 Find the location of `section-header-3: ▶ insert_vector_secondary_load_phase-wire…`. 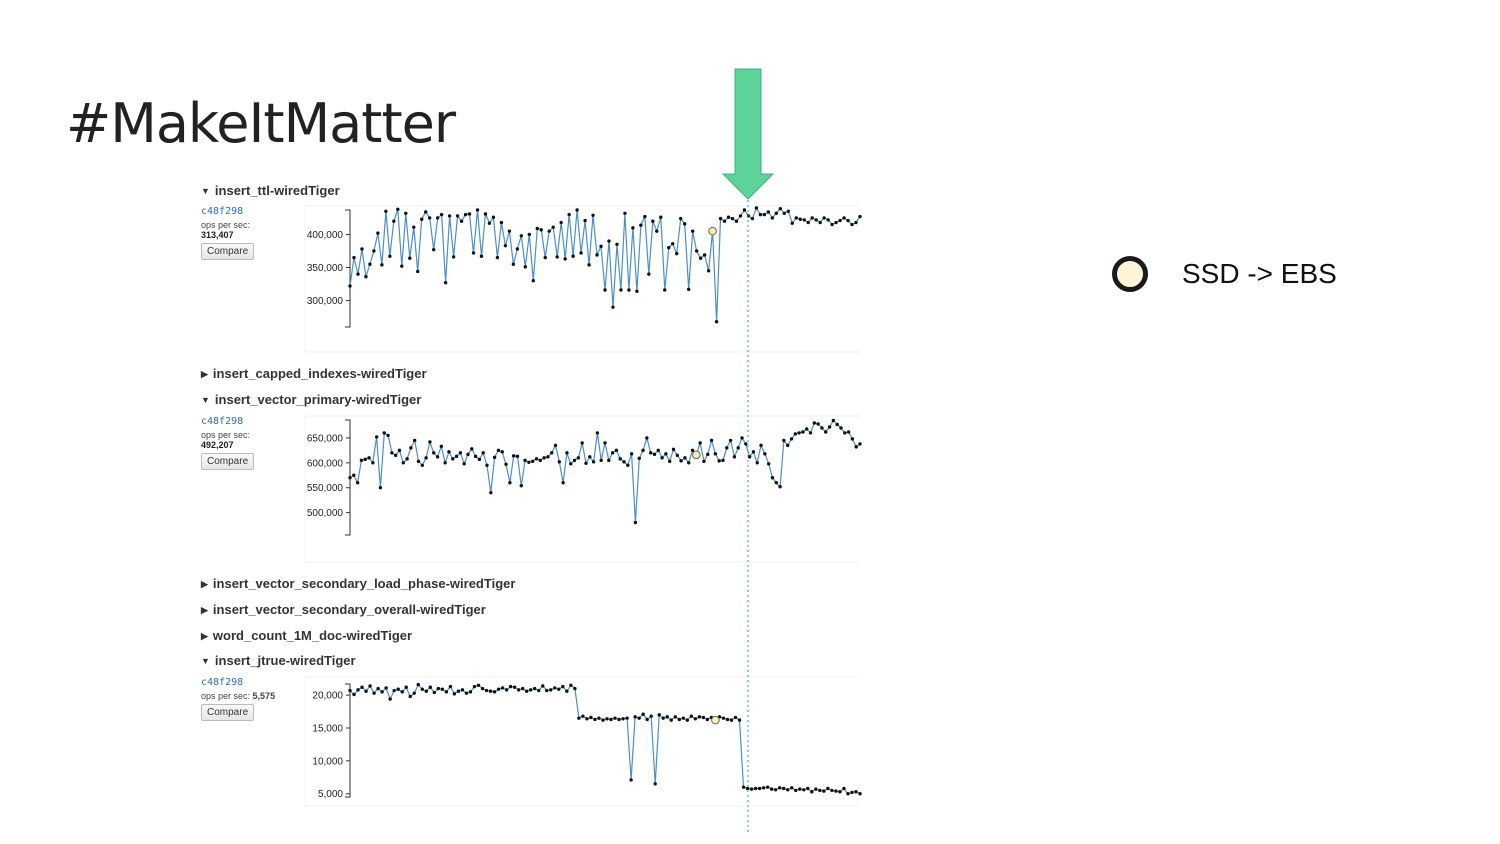

section-header-3: ▶ insert_vector_secondary_load_phase-wire… is located at coordinates (358, 583).